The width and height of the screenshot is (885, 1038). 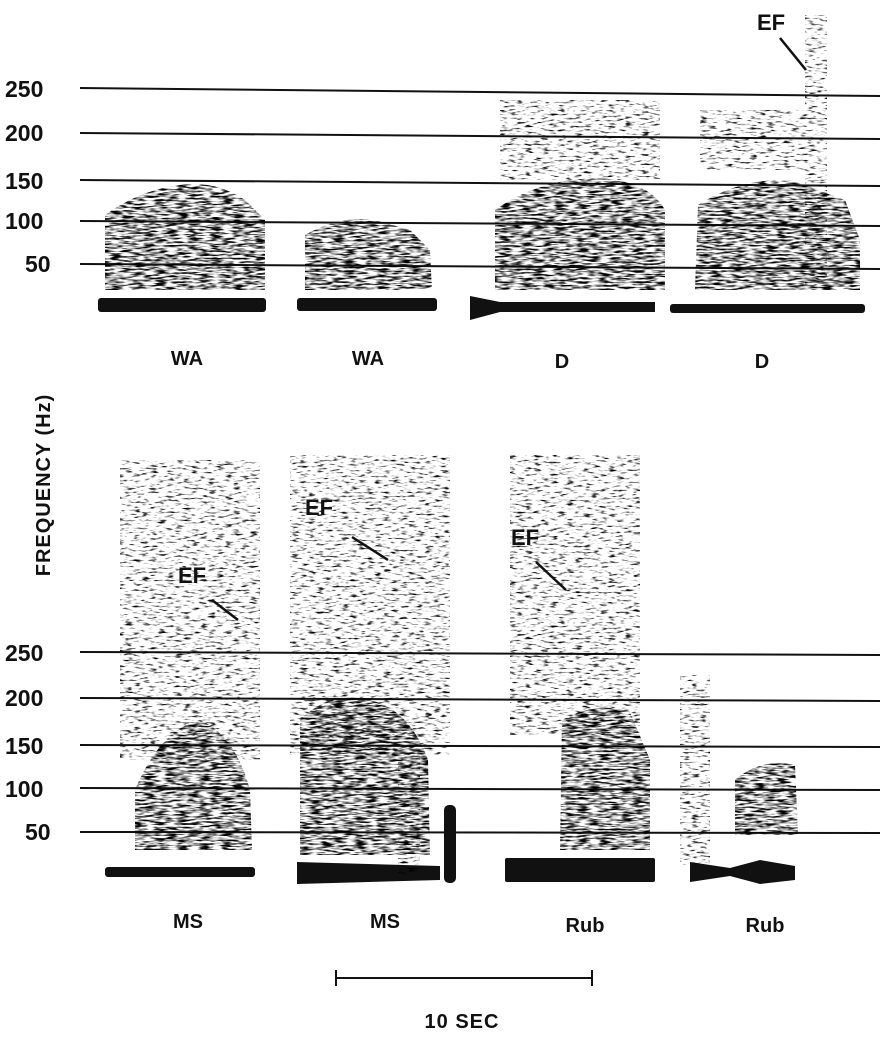 What do you see at coordinates (24, 653) in the screenshot?
I see `tick-250-bottom: 250` at bounding box center [24, 653].